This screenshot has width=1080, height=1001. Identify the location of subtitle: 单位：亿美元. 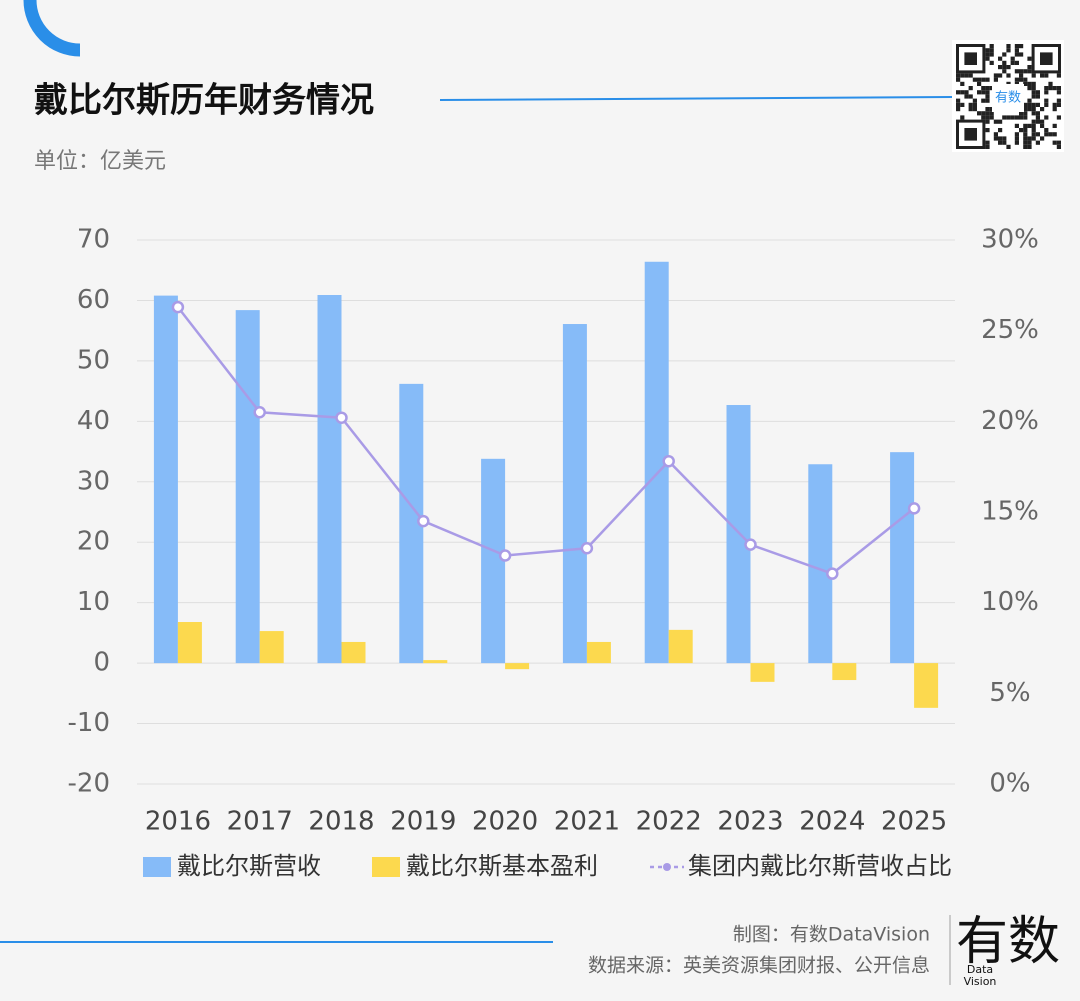
(100, 161).